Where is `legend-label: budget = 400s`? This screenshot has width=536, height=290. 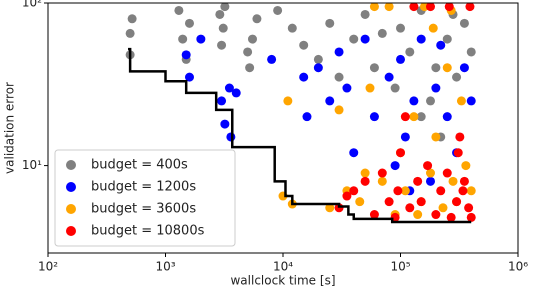
legend-label: budget = 400s is located at coordinates (139, 165).